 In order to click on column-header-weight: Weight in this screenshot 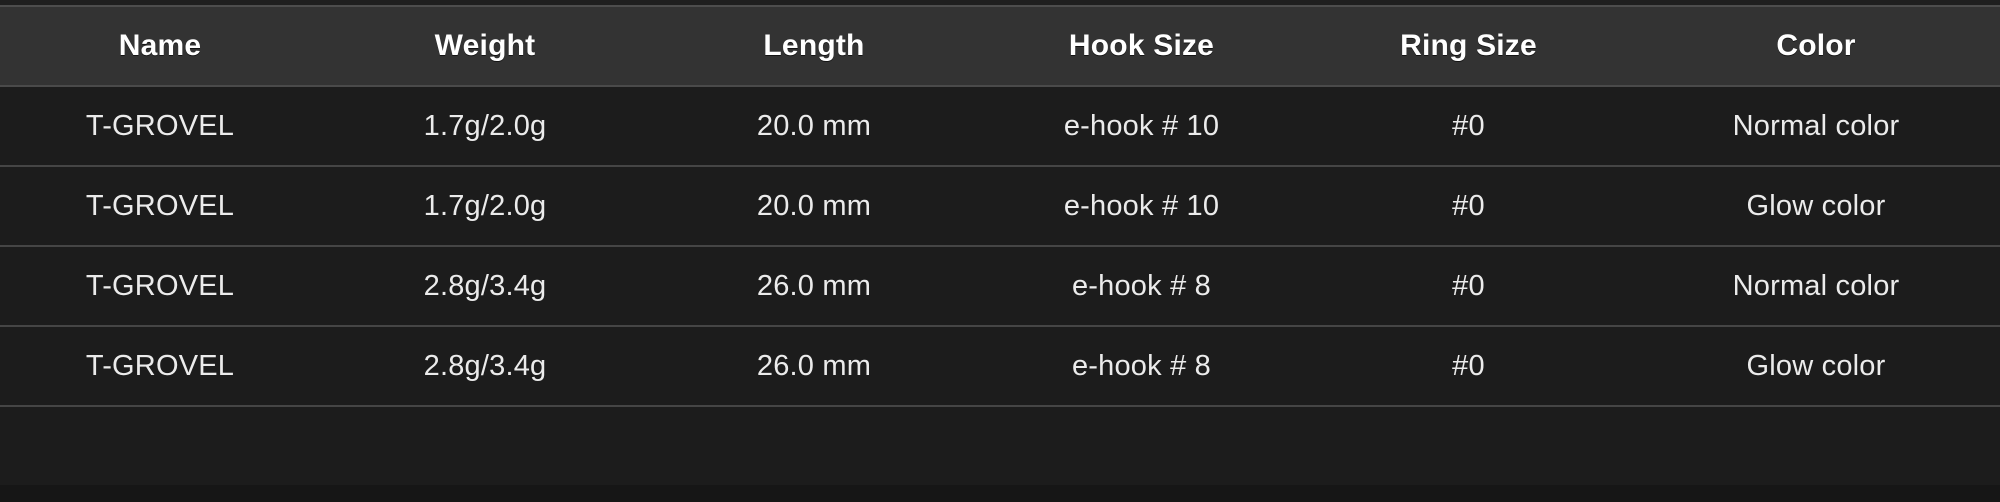, I will do `click(485, 47)`.